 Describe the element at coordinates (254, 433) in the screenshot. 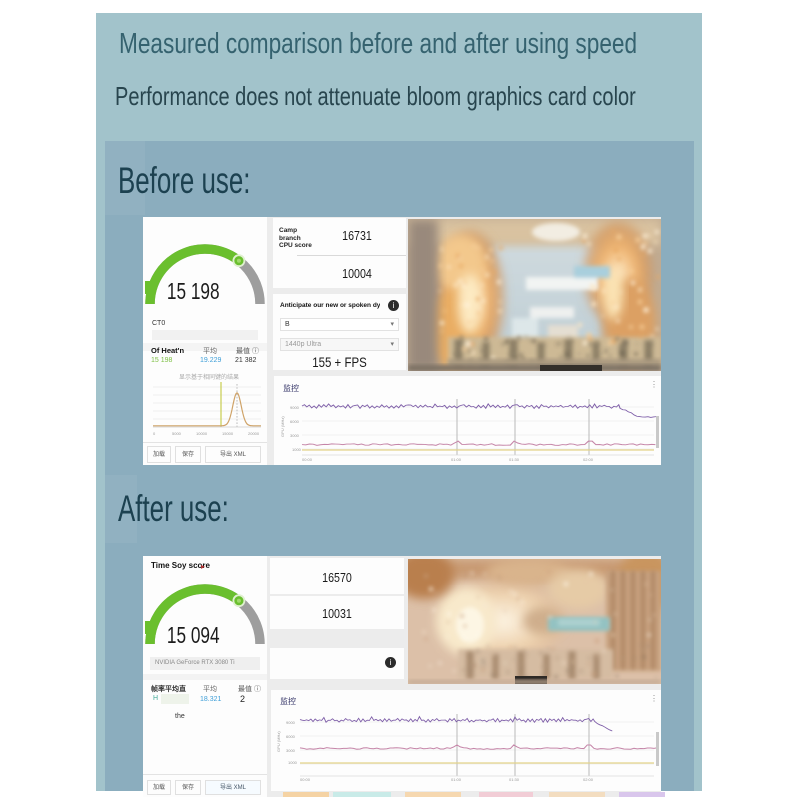

I see `svg-text: 20000` at that location.